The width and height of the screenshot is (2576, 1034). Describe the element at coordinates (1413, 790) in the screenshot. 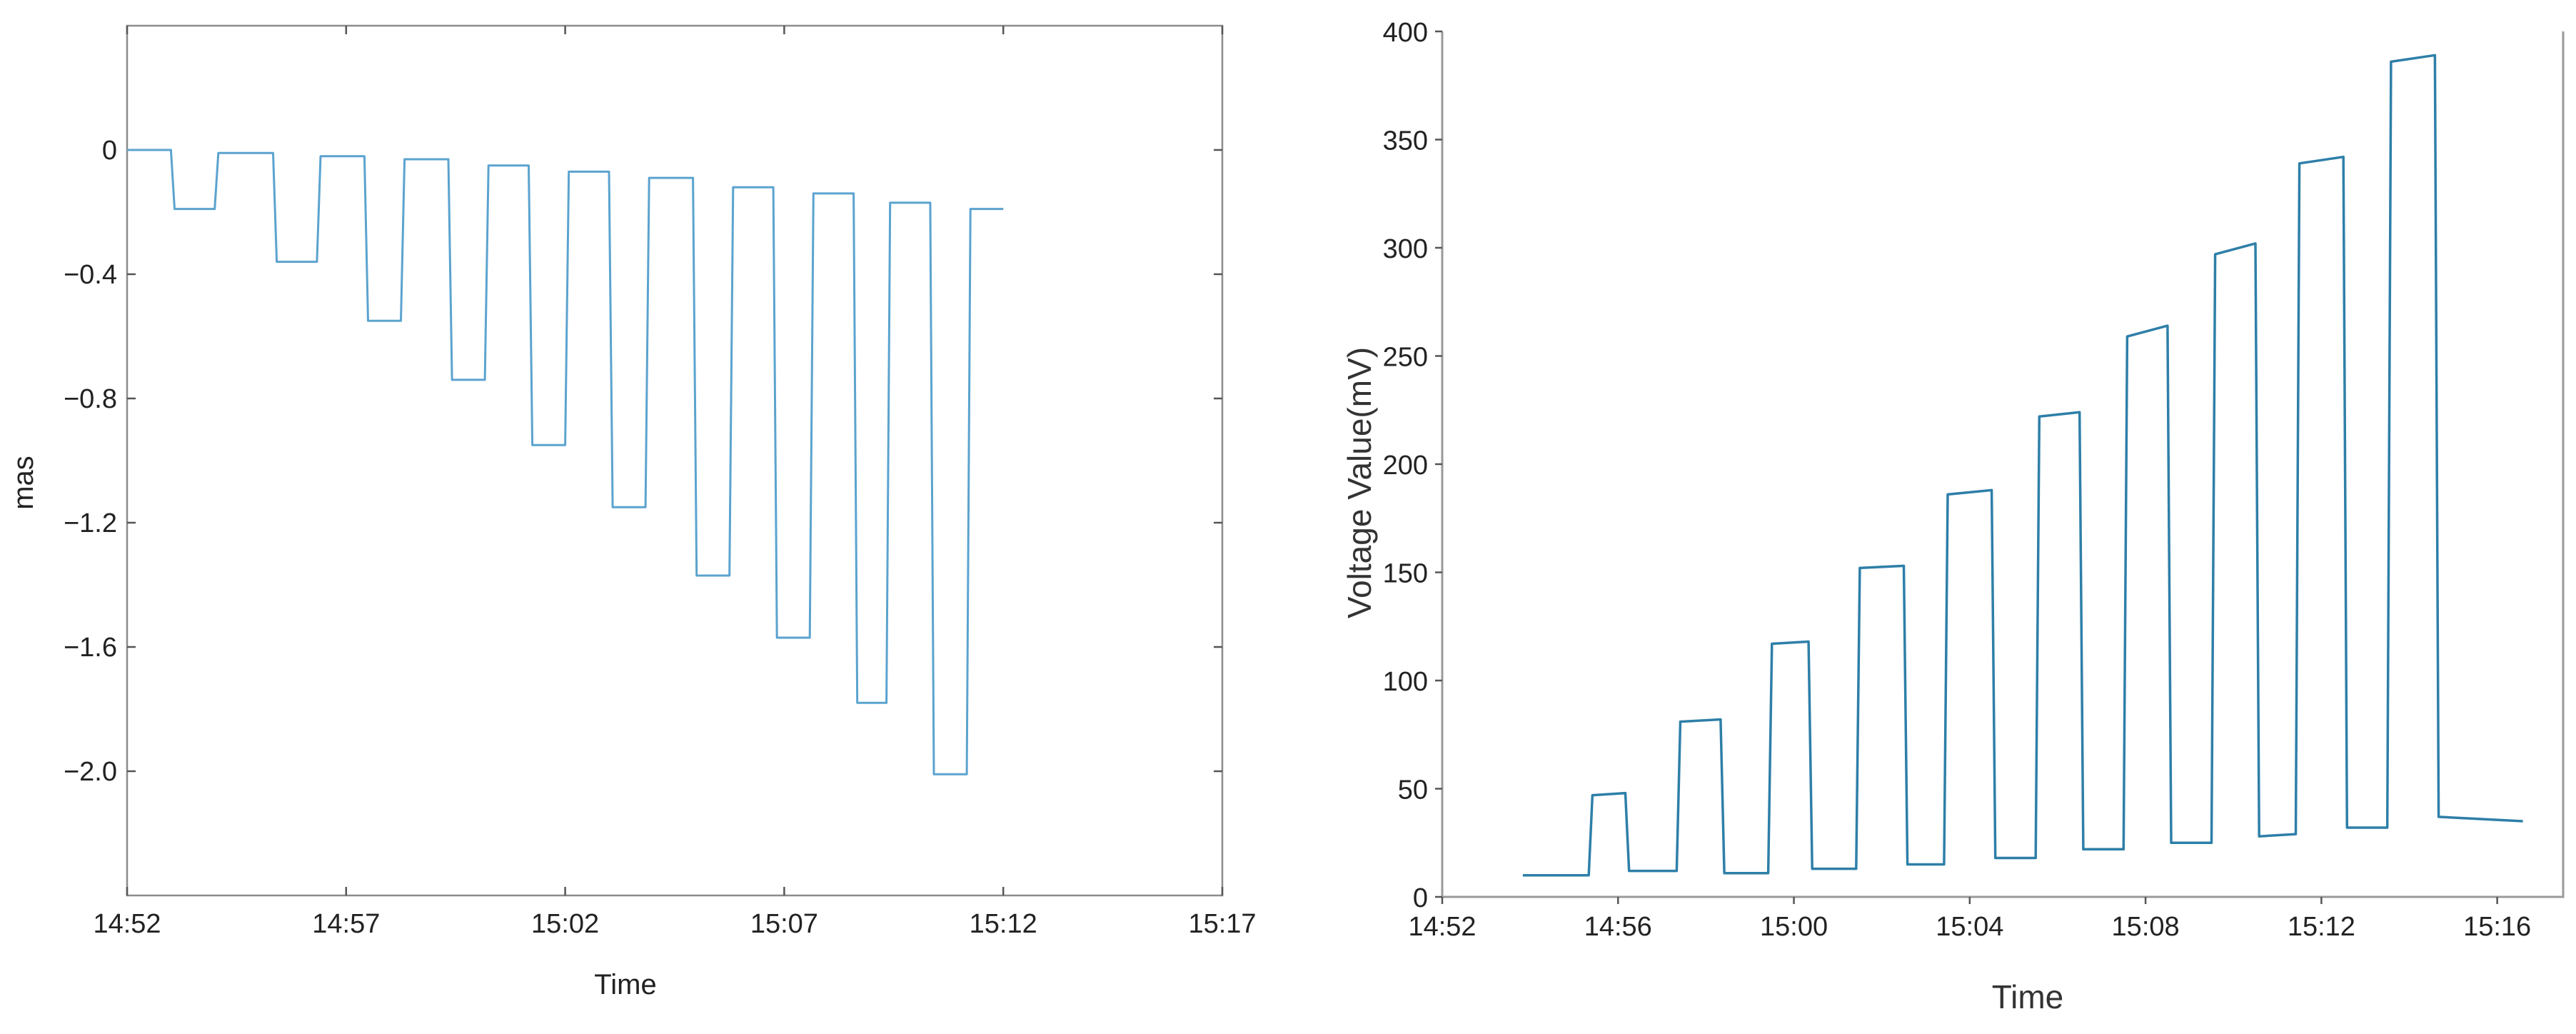

I see `right-y-tick-label: 50` at that location.